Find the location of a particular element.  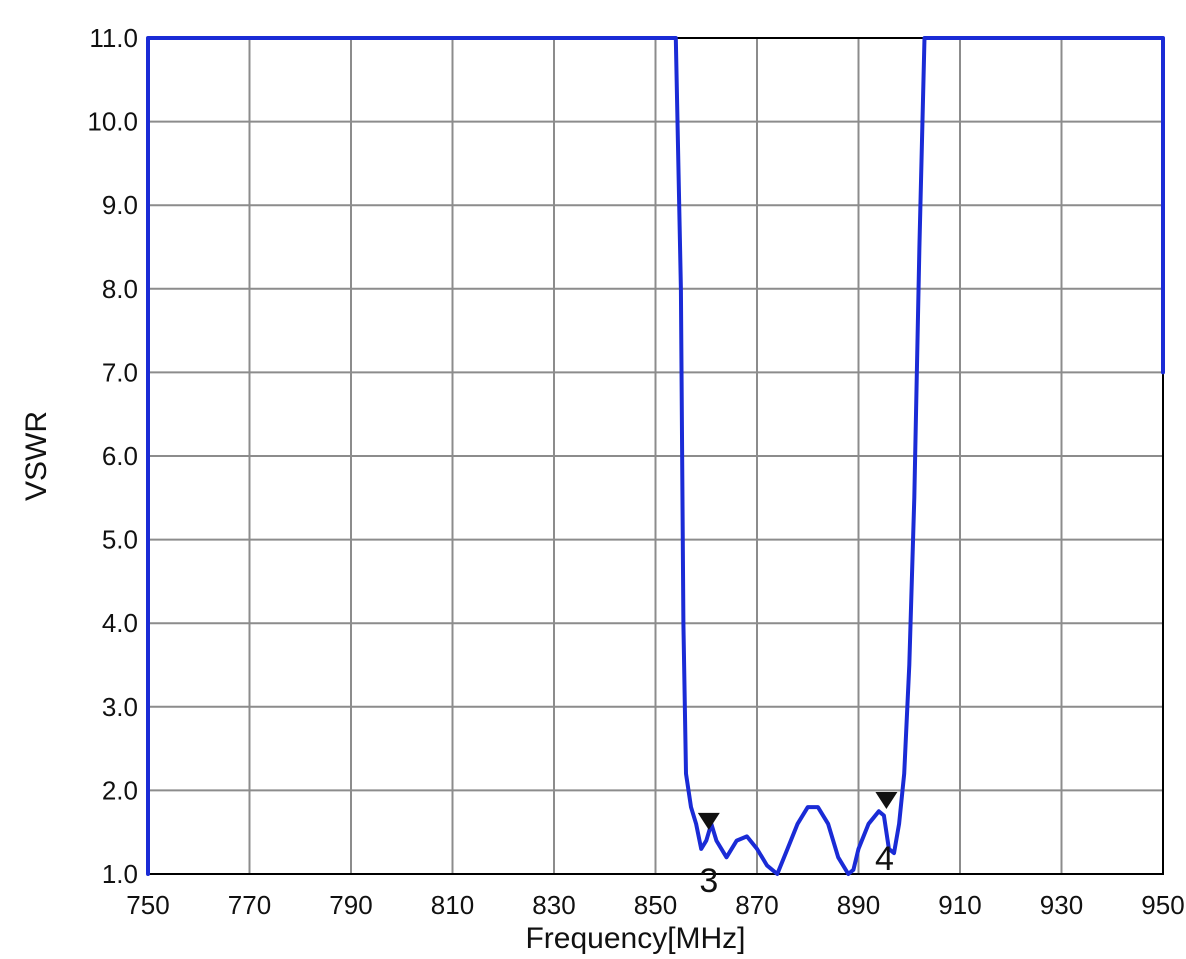

marker-label: 3 is located at coordinates (708, 881).